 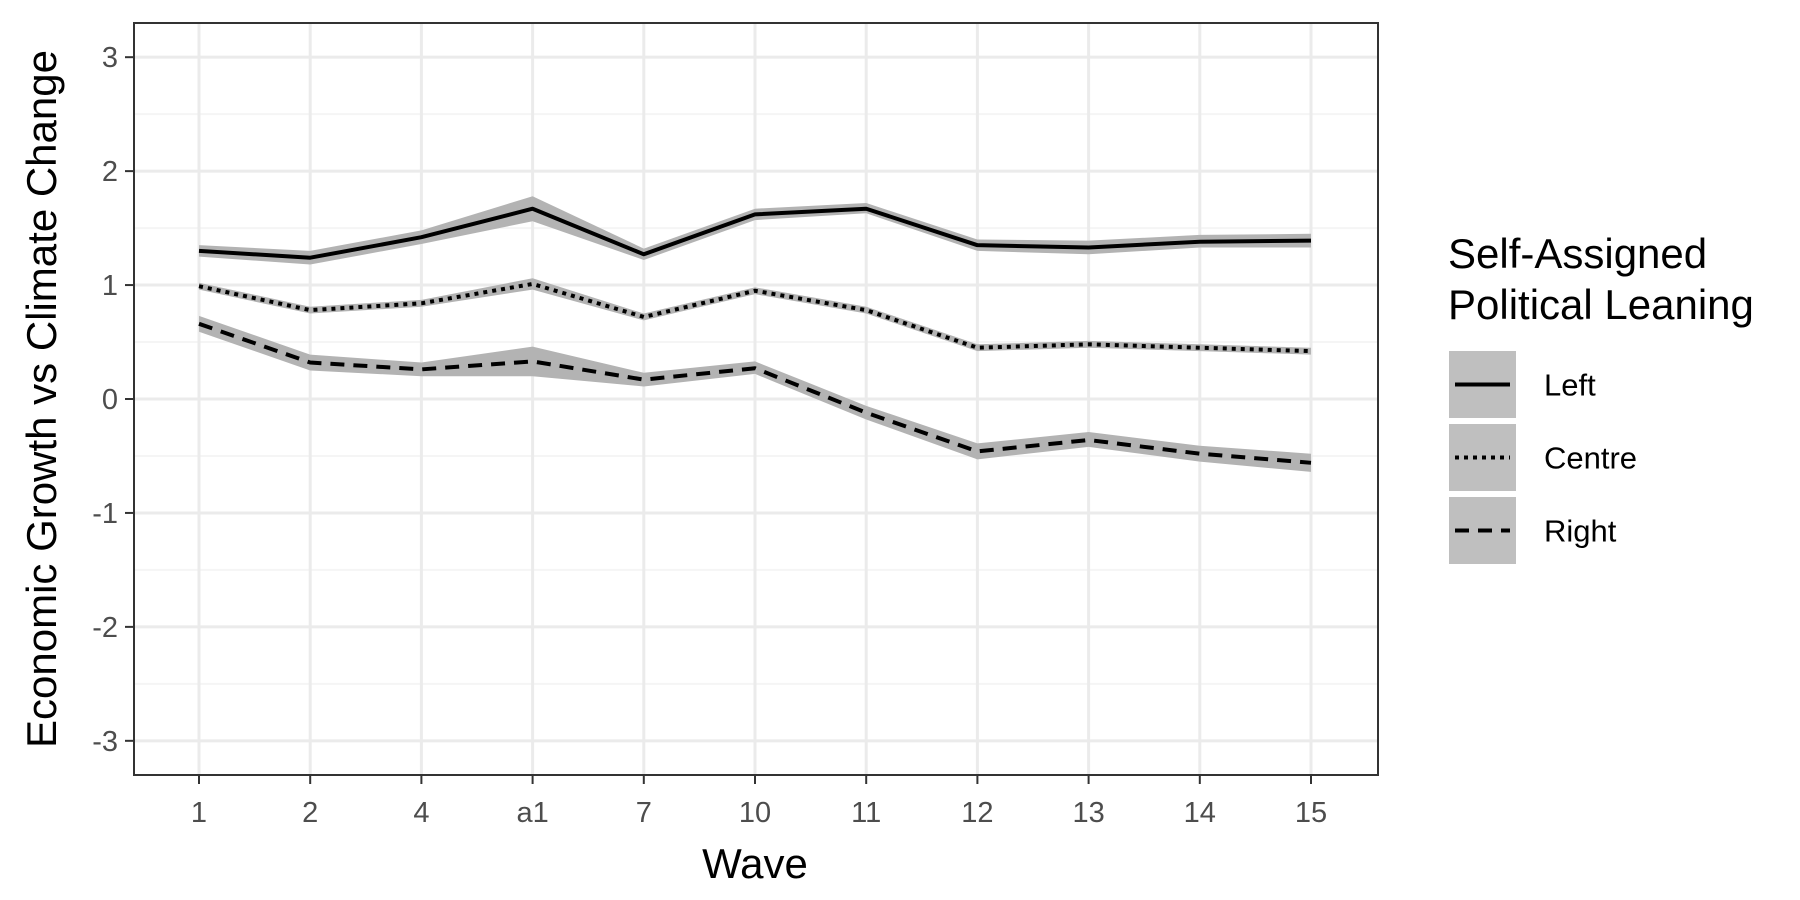 What do you see at coordinates (977, 813) in the screenshot?
I see `x-tick-label: 12` at bounding box center [977, 813].